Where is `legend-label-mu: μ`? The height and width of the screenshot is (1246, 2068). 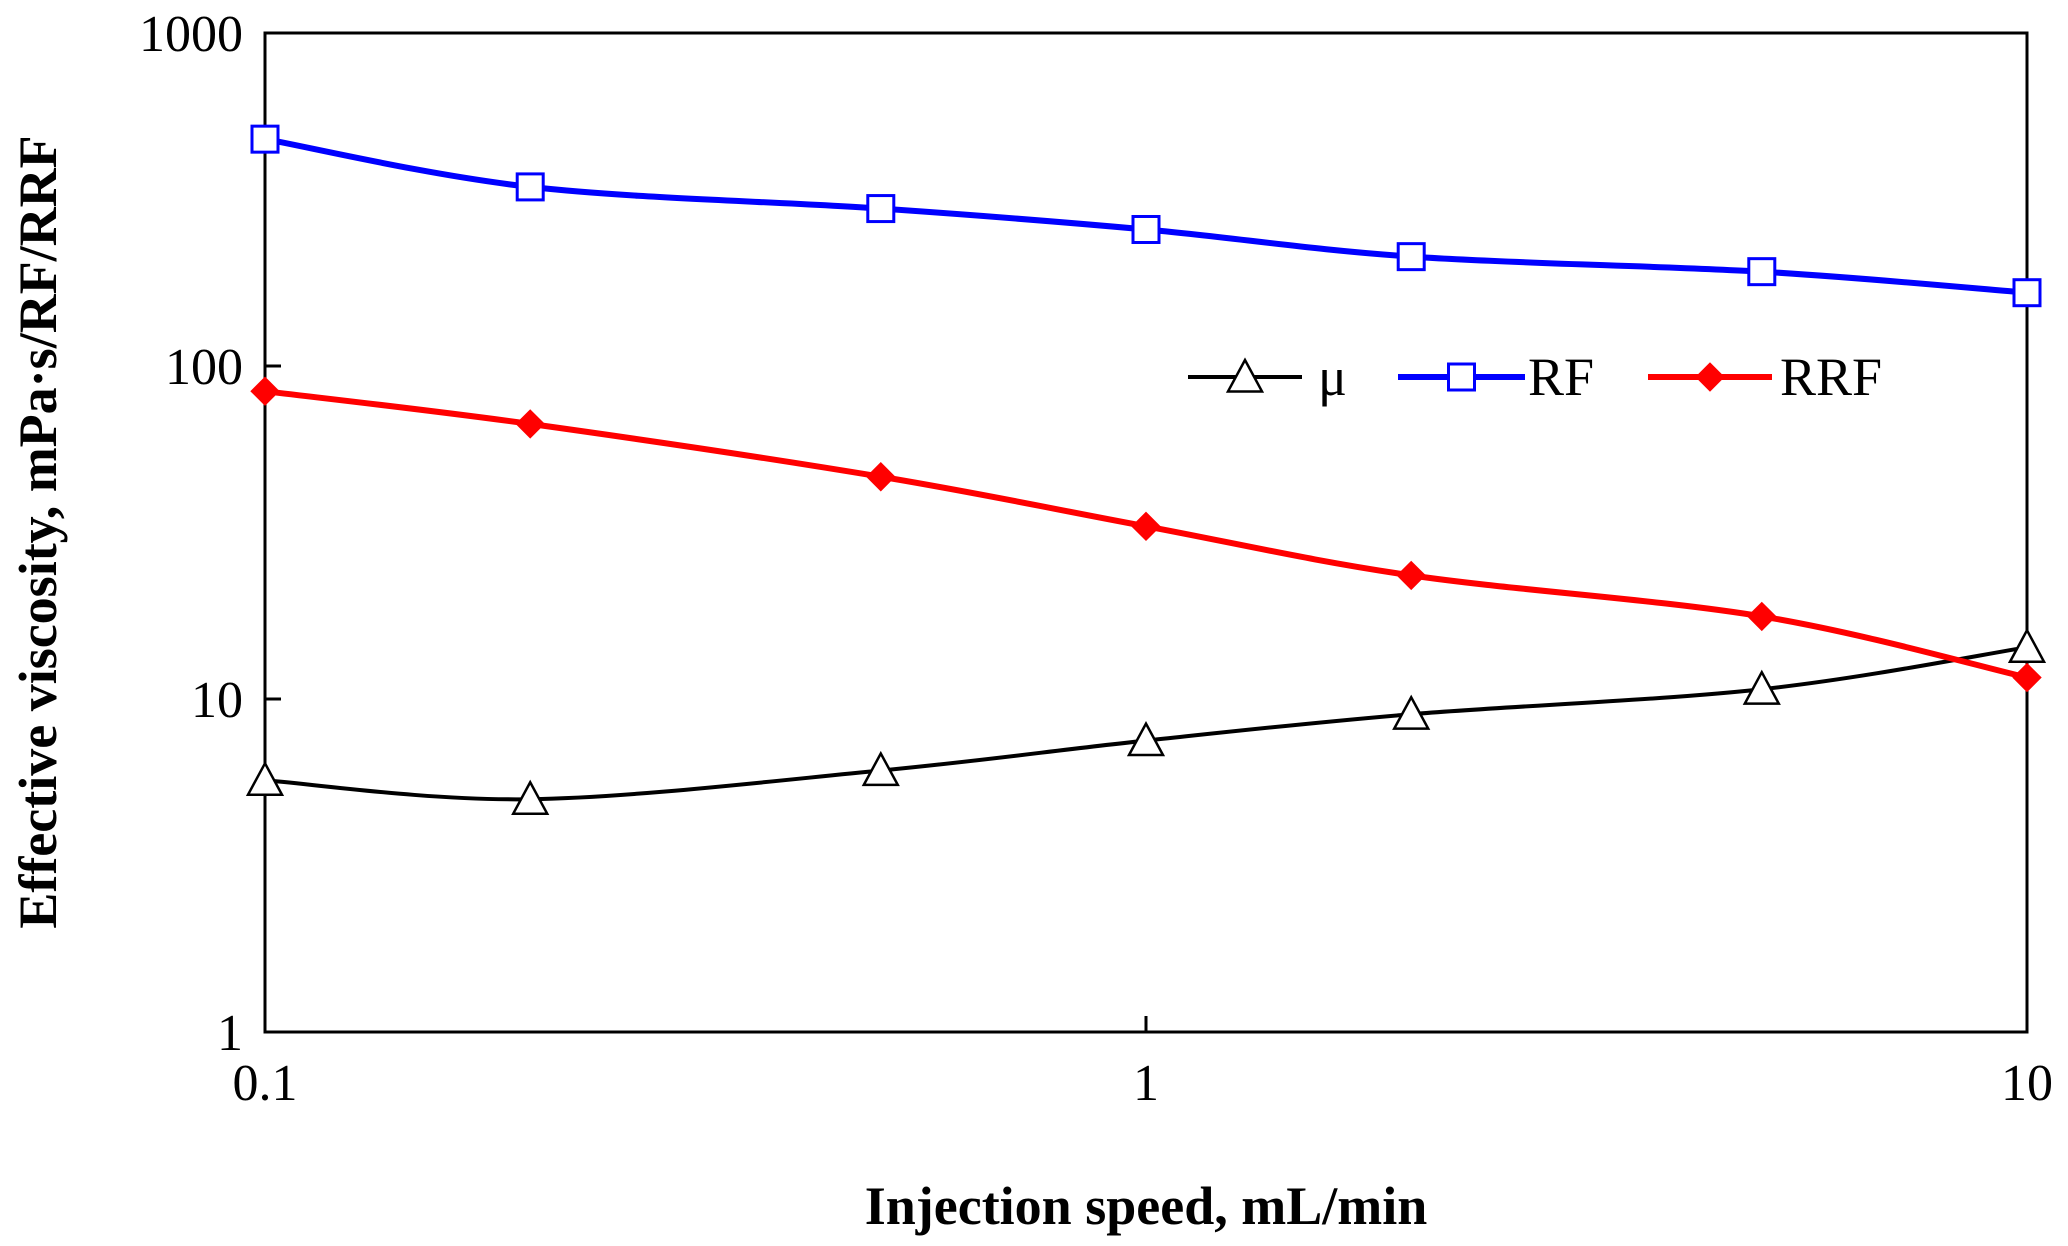 legend-label-mu: μ is located at coordinates (1332, 377).